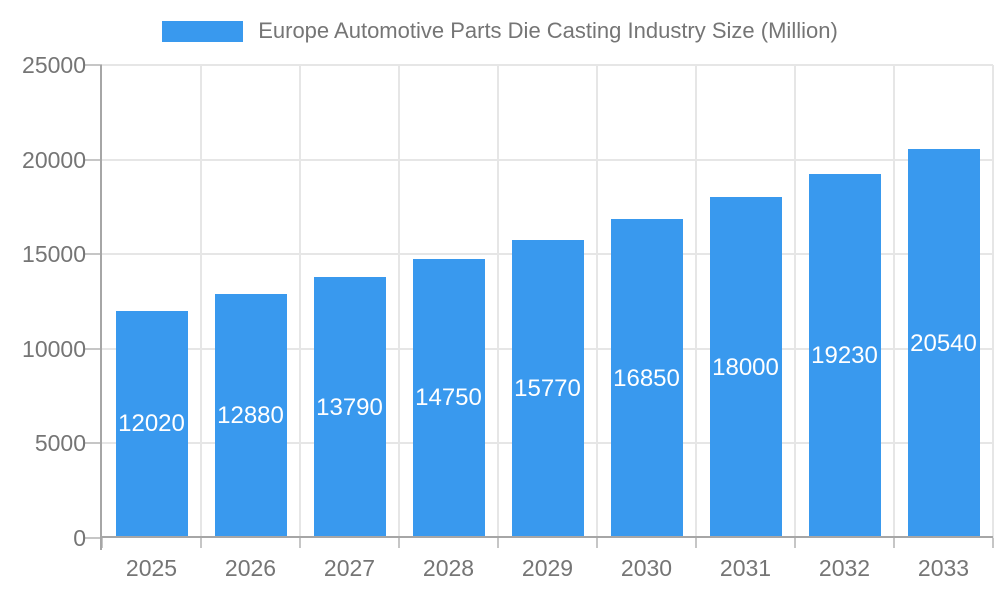  Describe the element at coordinates (745, 568) in the screenshot. I see `x-axis-tick-label: 2031` at that location.